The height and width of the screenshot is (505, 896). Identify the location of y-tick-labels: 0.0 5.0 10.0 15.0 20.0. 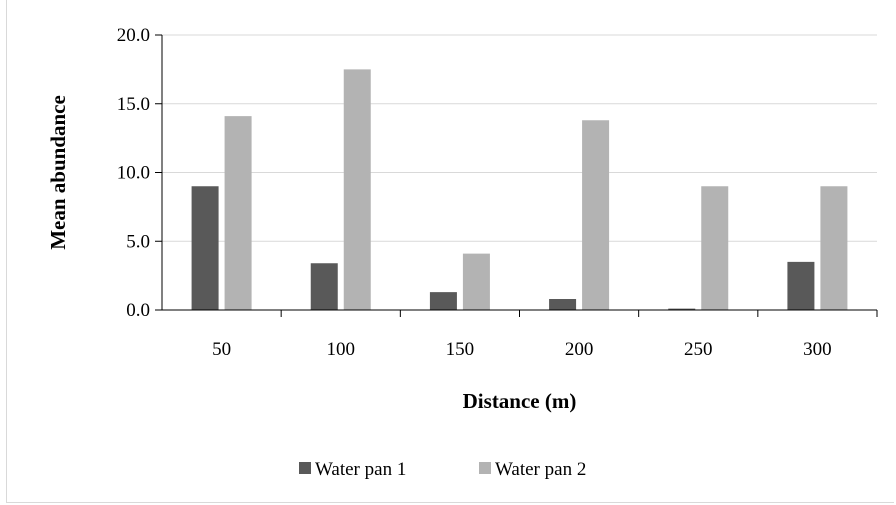
(133, 173).